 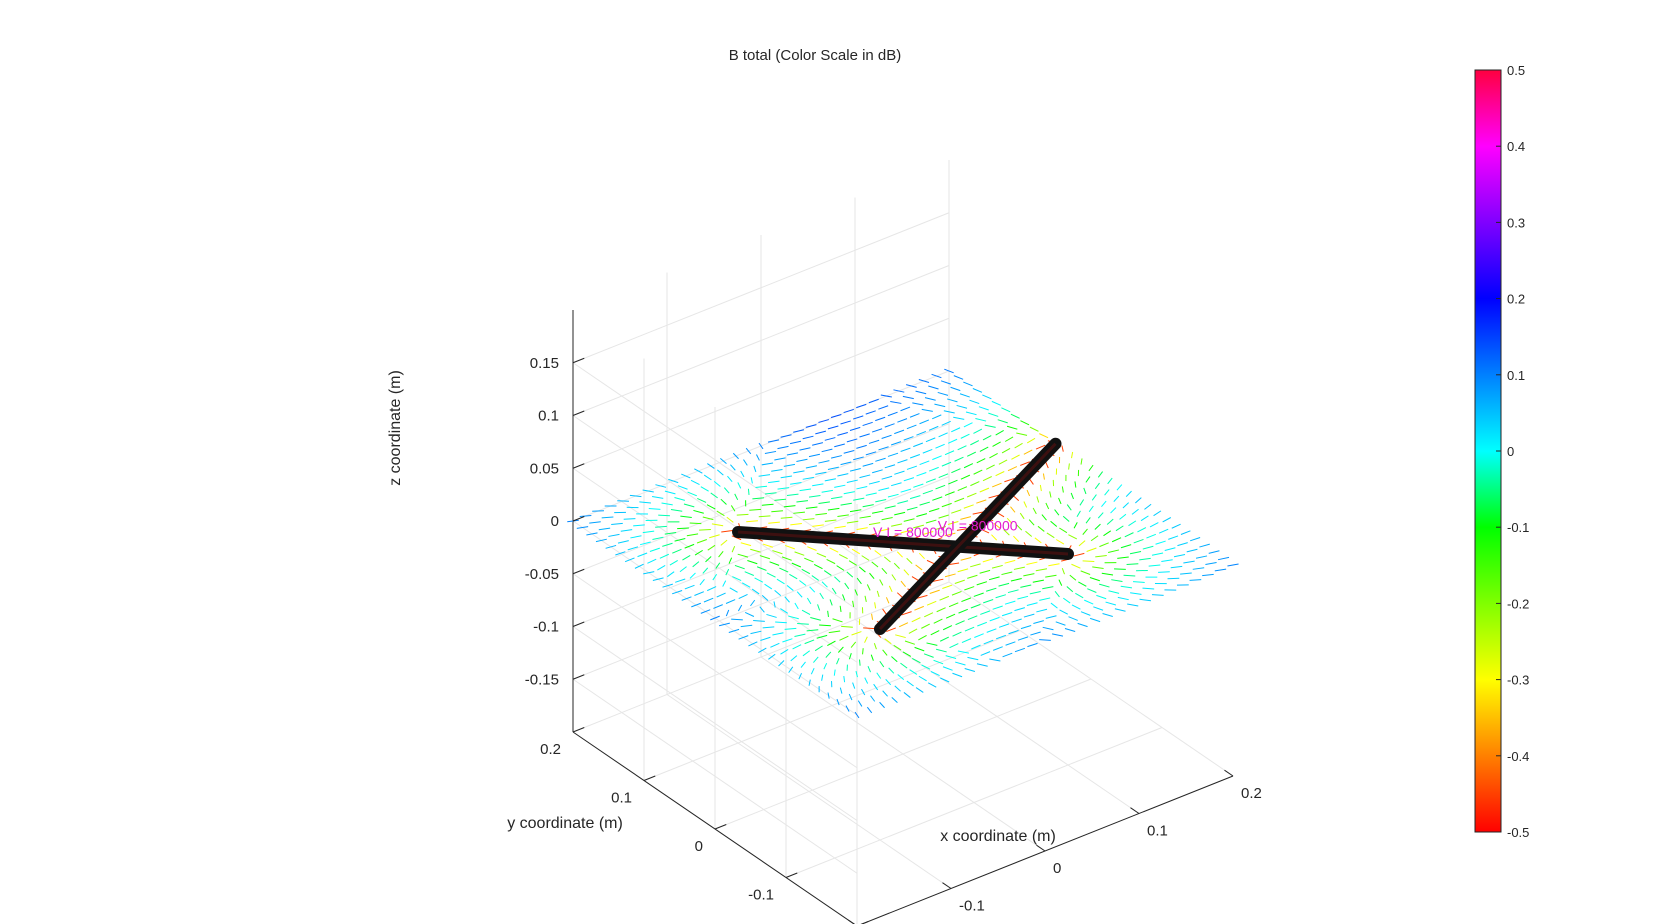 What do you see at coordinates (1516, 70) in the screenshot?
I see `colorbar-tick-label: 0.5` at bounding box center [1516, 70].